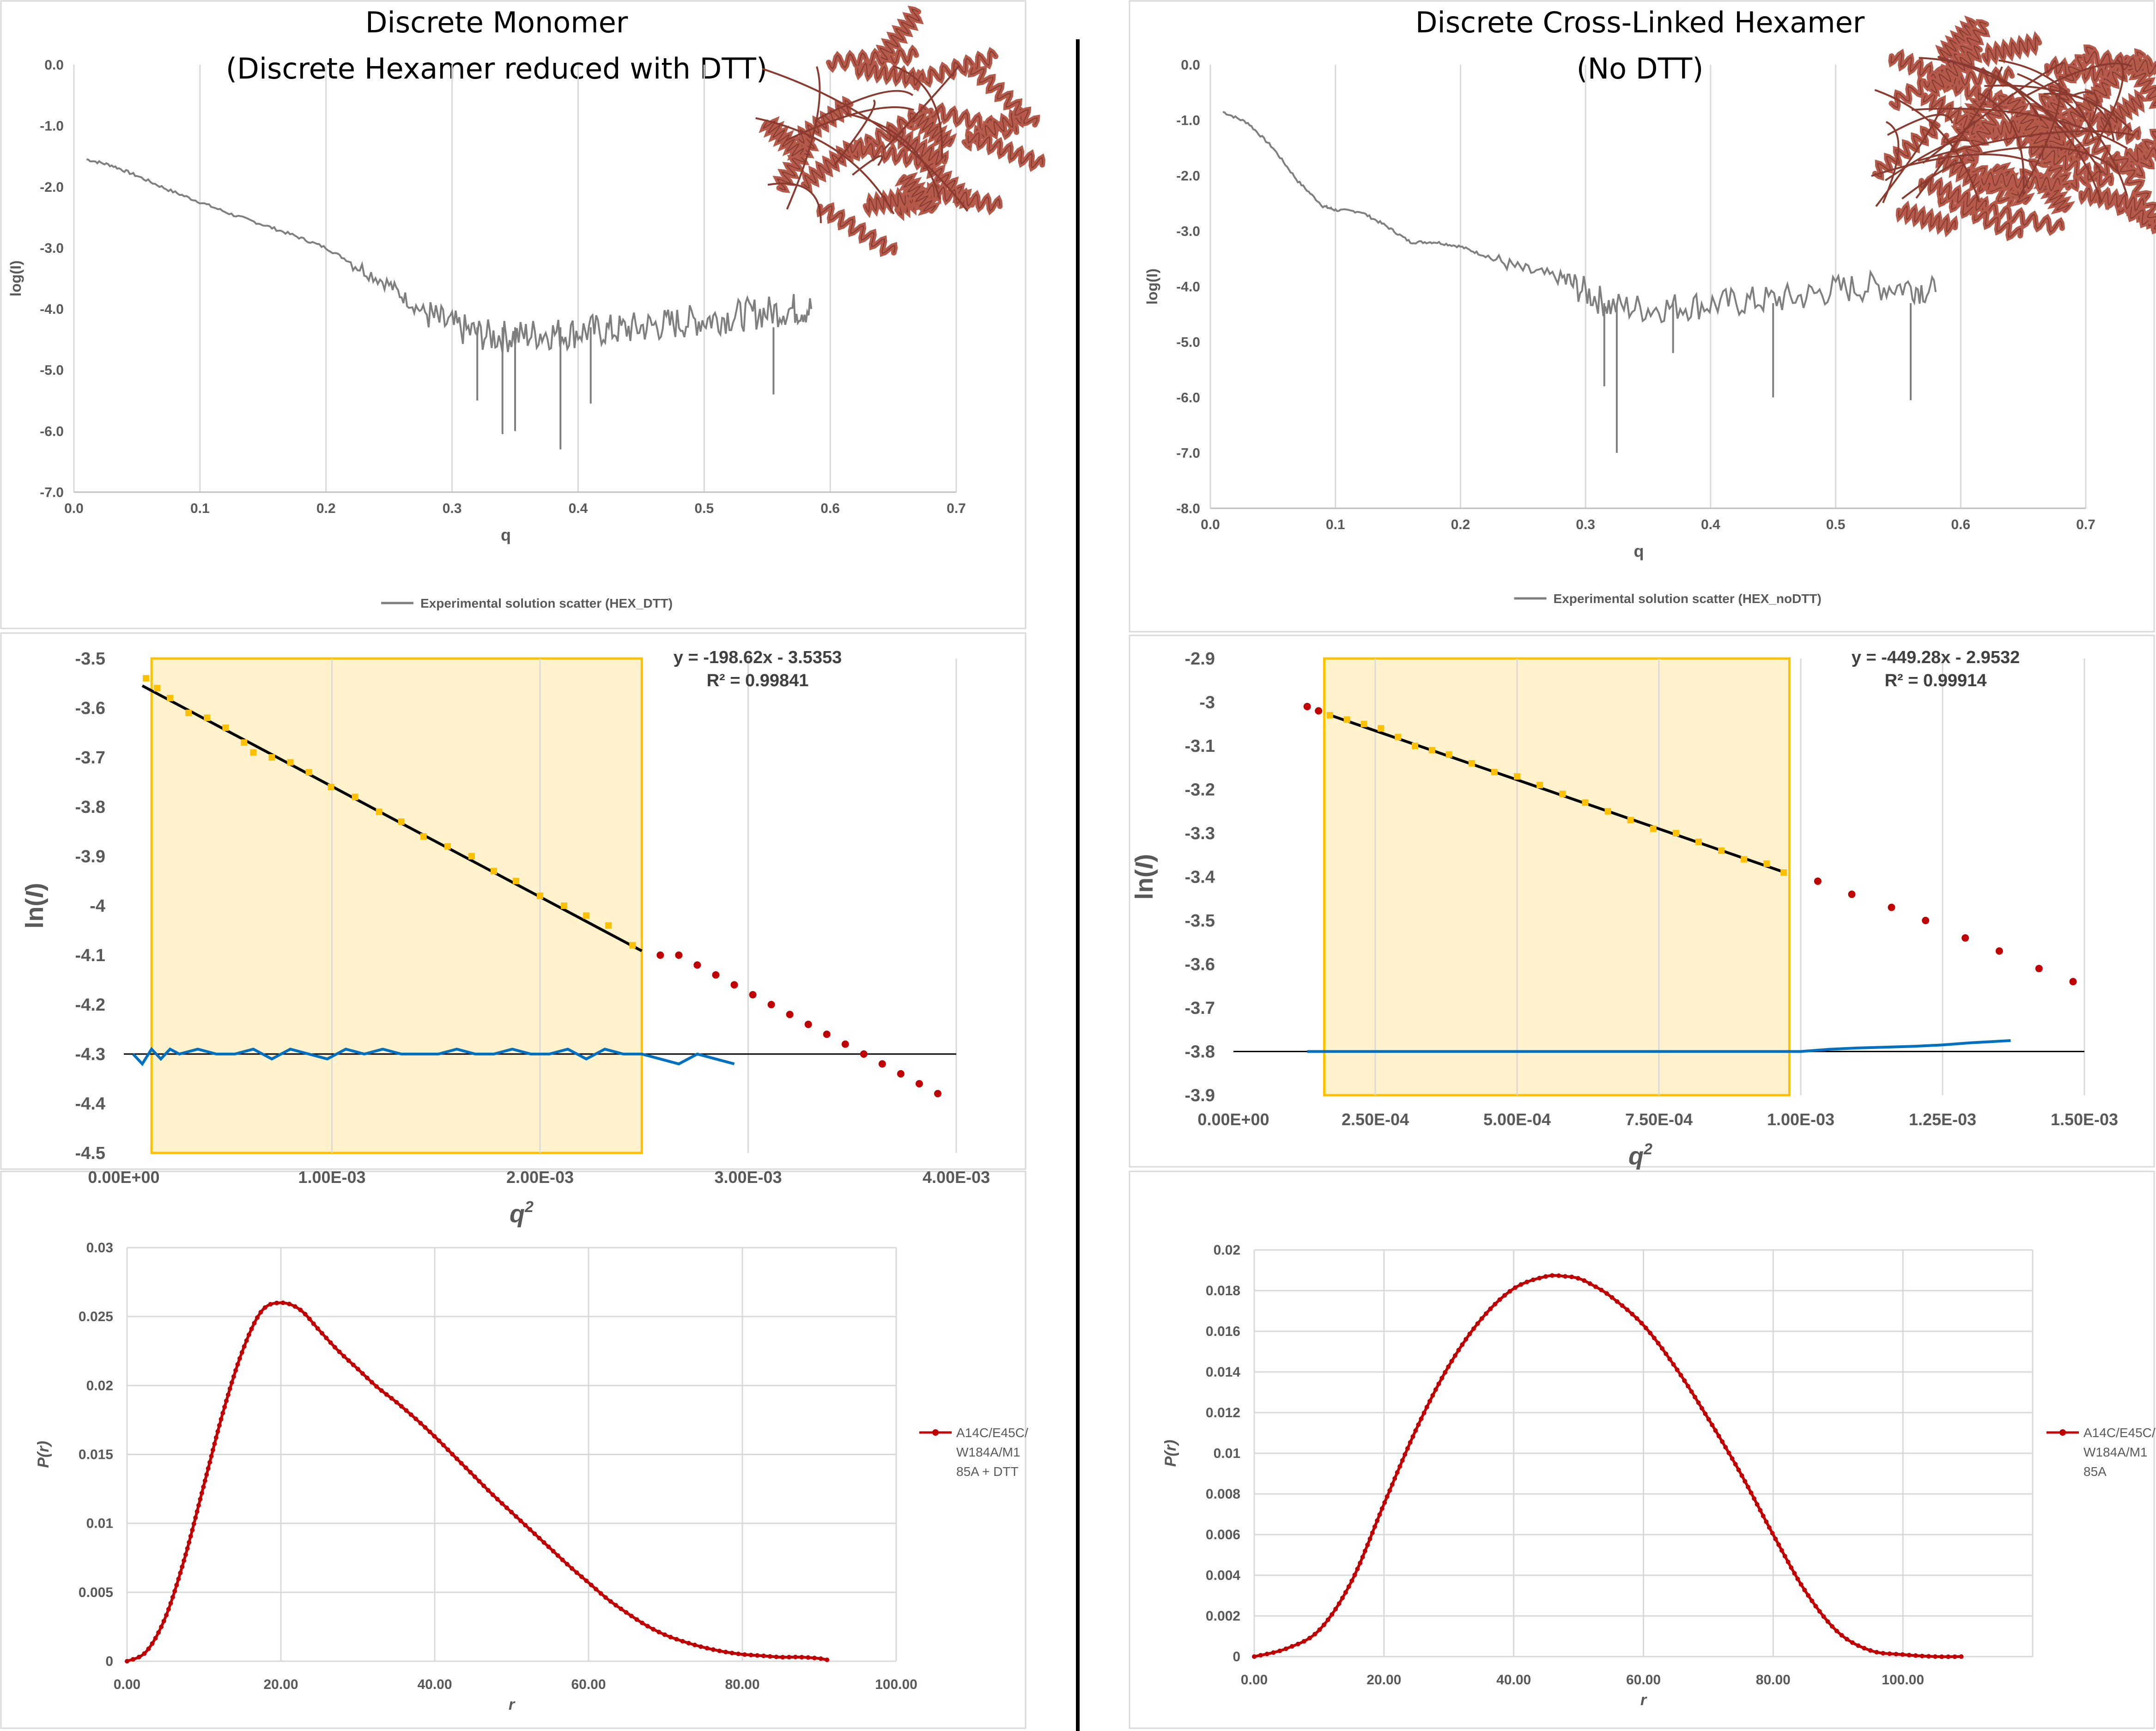 The image size is (2156, 1731). I want to click on x-tick-label: 0.4, so click(578, 509).